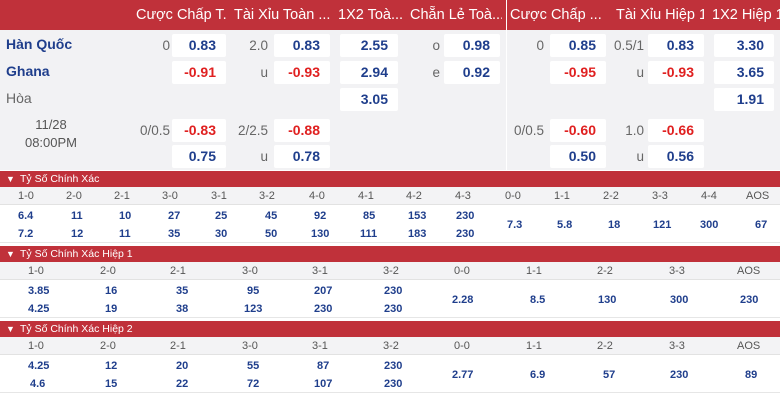 Image resolution: width=780 pixels, height=400 pixels. I want to click on correct-score-h2-title-bar: ▼ Tỷ Số Chính Xác Hiệp 2, so click(390, 329).